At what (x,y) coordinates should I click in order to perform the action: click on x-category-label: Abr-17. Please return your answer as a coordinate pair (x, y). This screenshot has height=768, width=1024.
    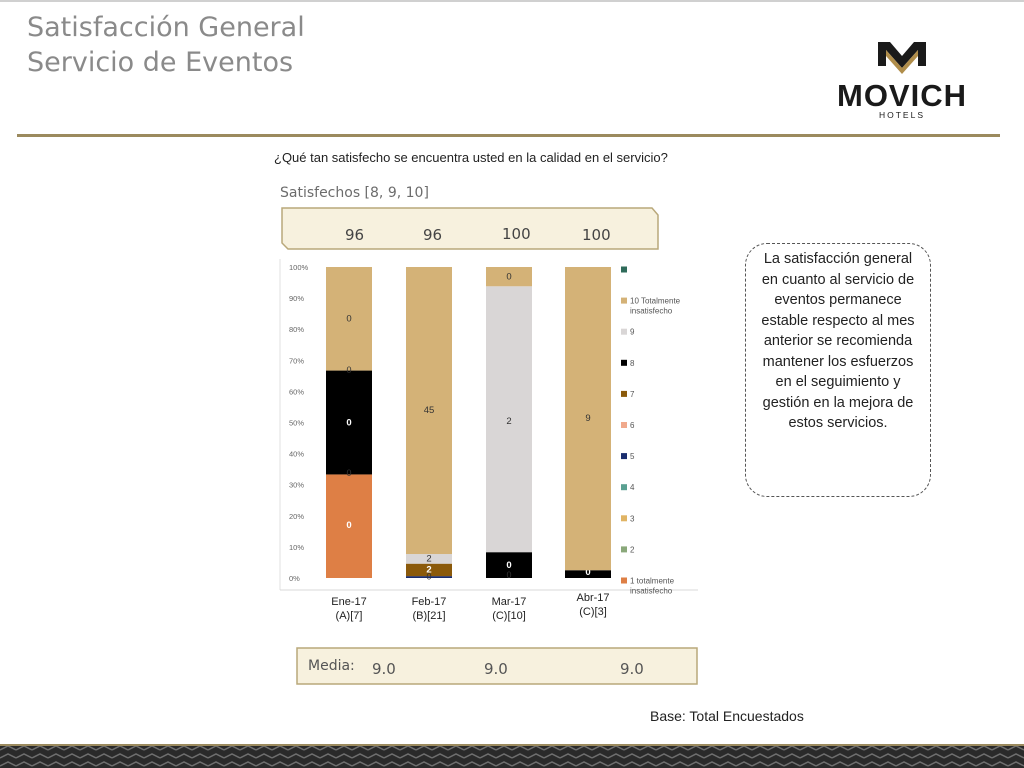
    Looking at the image, I should click on (592, 598).